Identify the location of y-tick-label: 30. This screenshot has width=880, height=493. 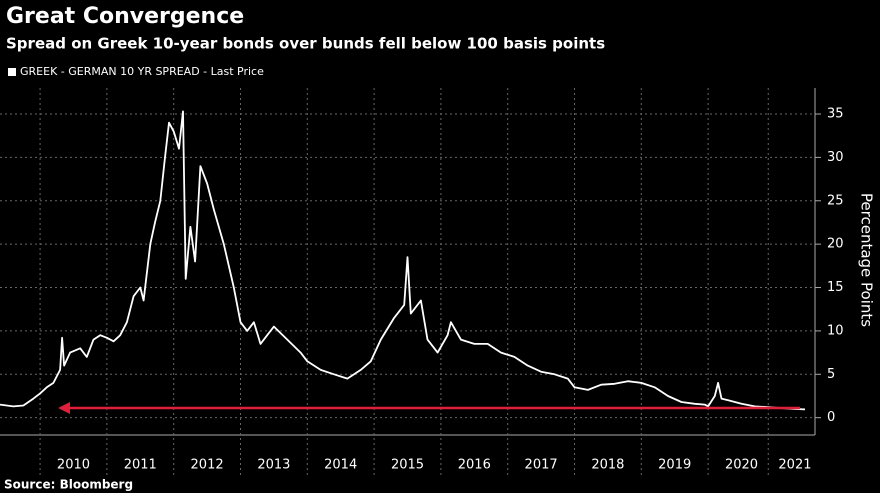
(835, 157).